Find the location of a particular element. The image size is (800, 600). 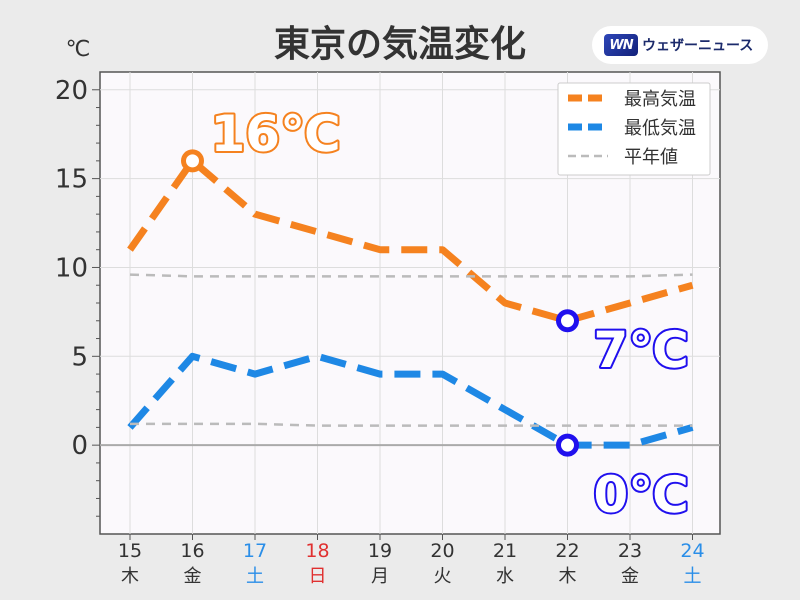

y-axis: 0 5 10 15 20 is located at coordinates (77, 296).